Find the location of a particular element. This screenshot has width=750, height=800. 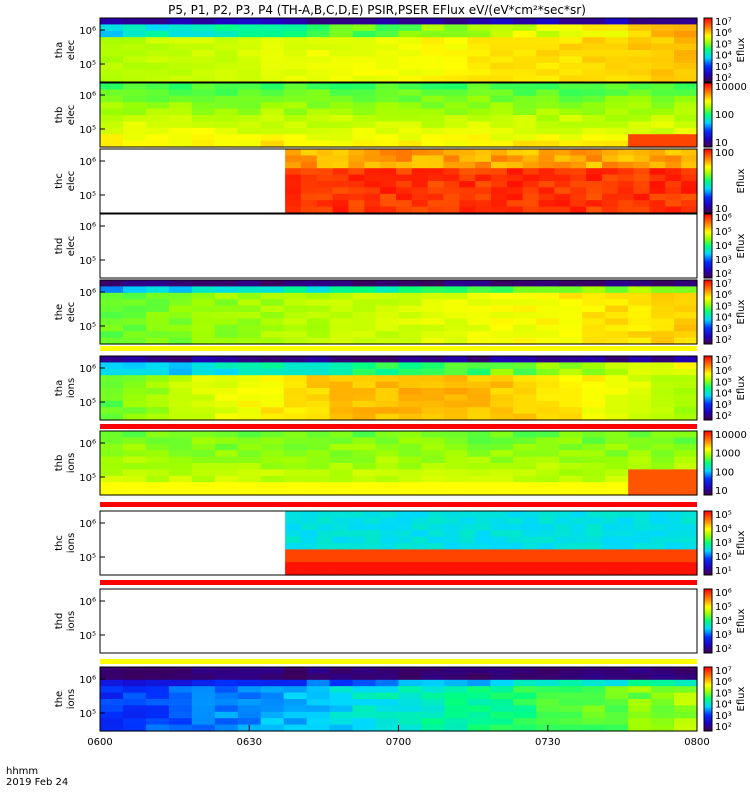

panel-thc-ions-frame is located at coordinates (398, 543).